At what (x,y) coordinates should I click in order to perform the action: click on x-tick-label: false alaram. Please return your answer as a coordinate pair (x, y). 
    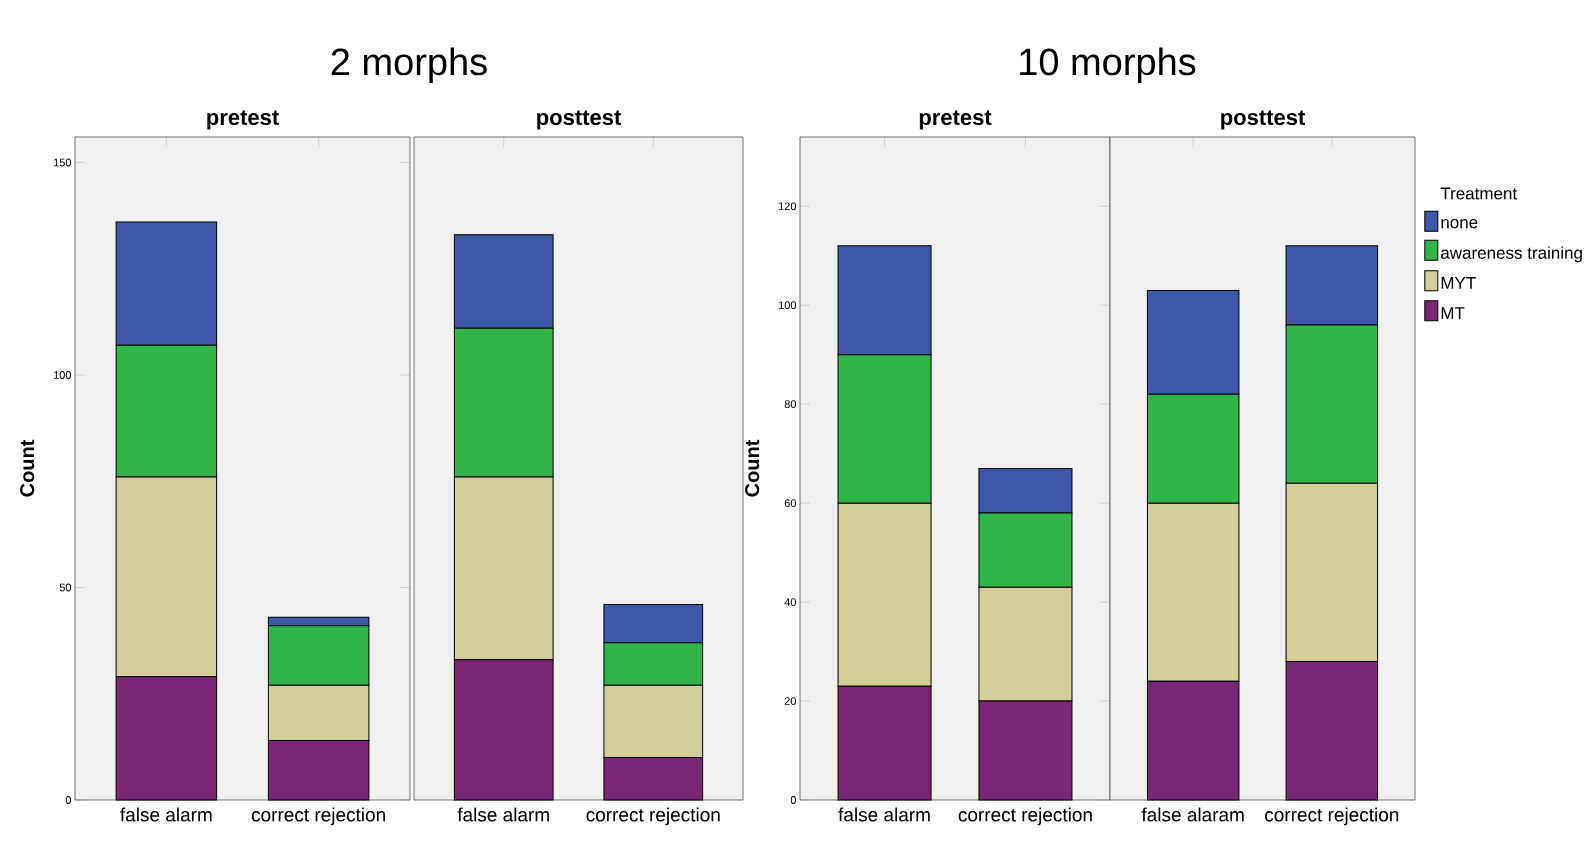
    Looking at the image, I should click on (1192, 814).